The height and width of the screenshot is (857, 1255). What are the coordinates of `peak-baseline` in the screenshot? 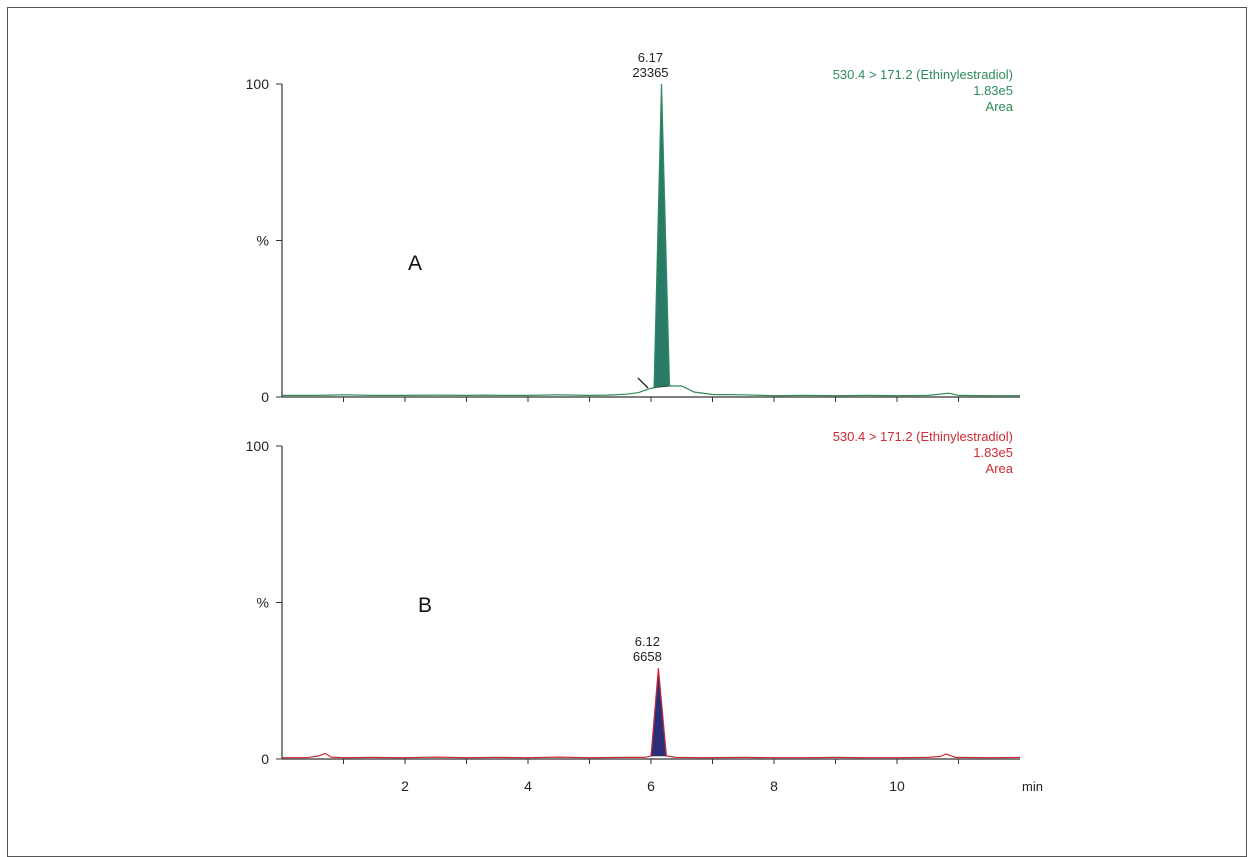 It's located at (662, 387).